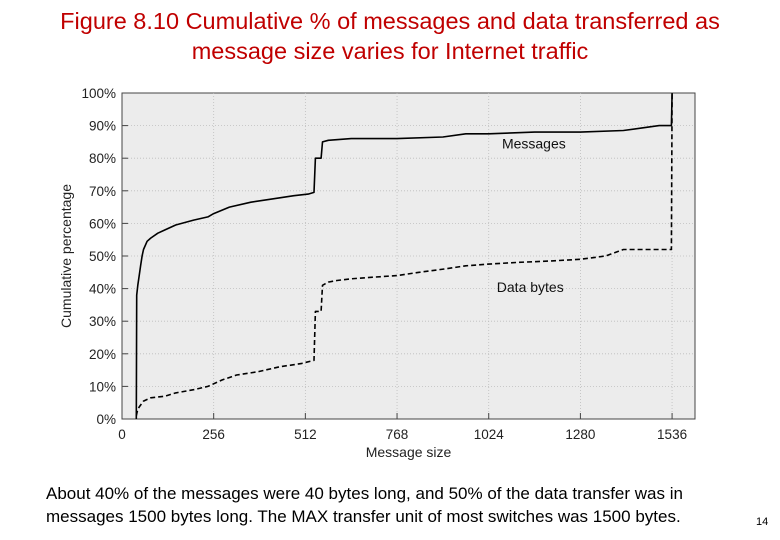 The width and height of the screenshot is (780, 540). What do you see at coordinates (102, 256) in the screenshot?
I see `y-tick-label: 50%` at bounding box center [102, 256].